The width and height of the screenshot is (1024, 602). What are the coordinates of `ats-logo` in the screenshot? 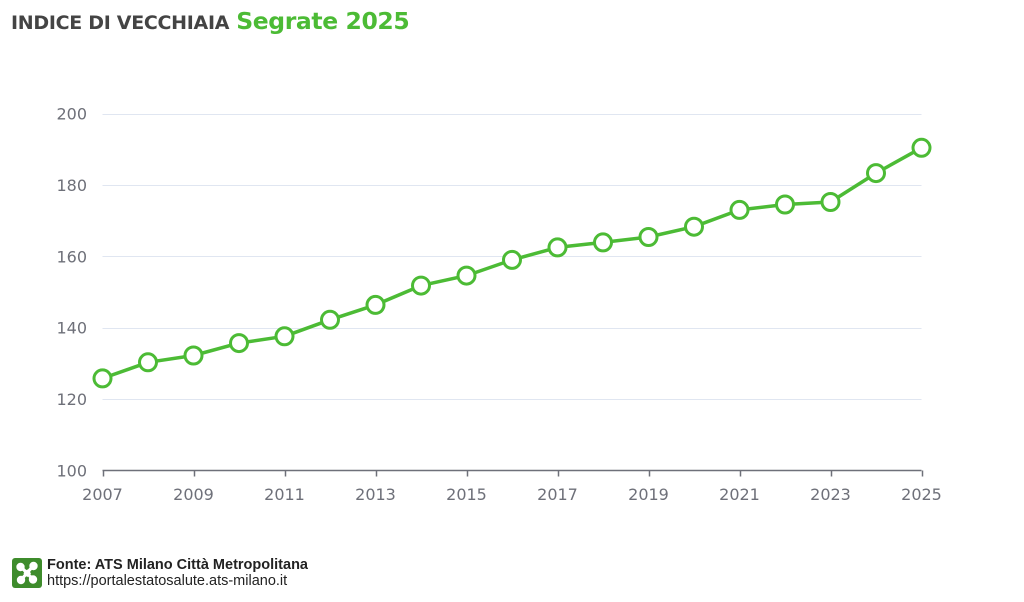 It's located at (27, 573).